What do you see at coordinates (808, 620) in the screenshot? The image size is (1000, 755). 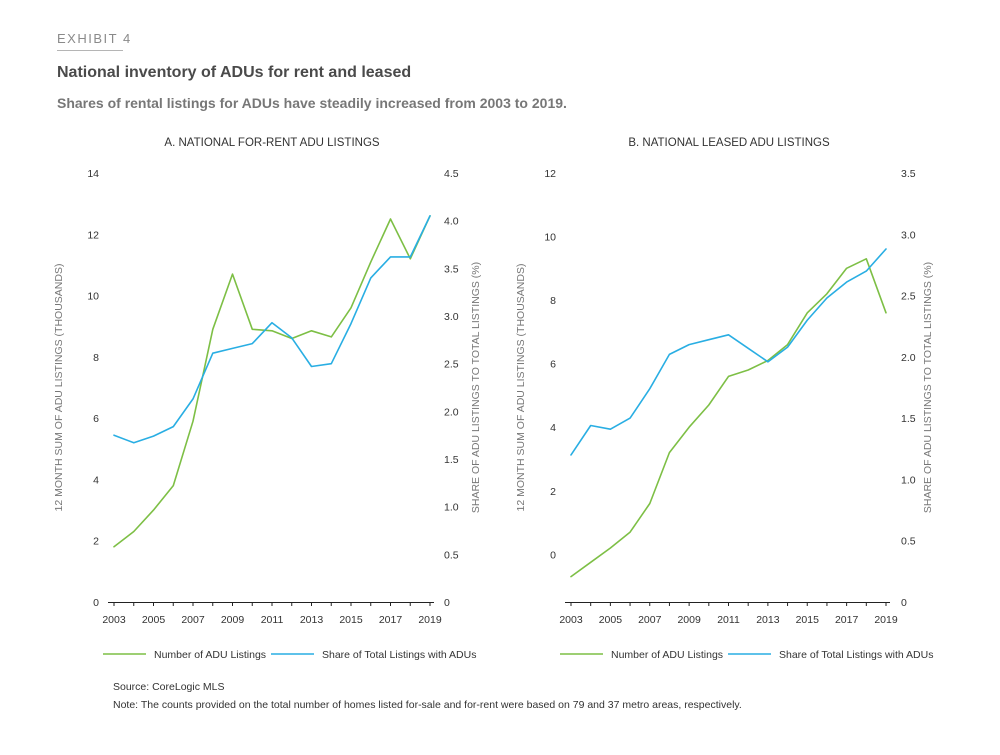 I see `panel-b-x-tick-label: 2015` at bounding box center [808, 620].